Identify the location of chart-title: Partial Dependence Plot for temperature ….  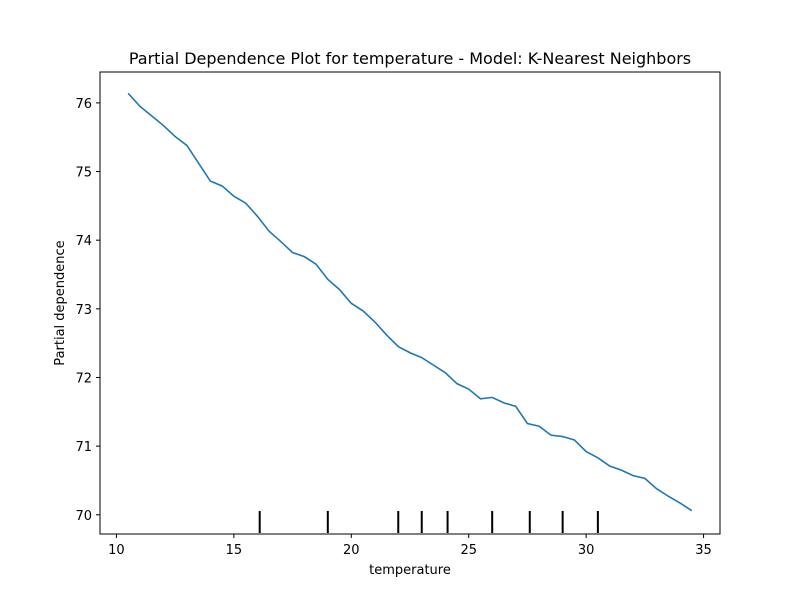
(410, 58).